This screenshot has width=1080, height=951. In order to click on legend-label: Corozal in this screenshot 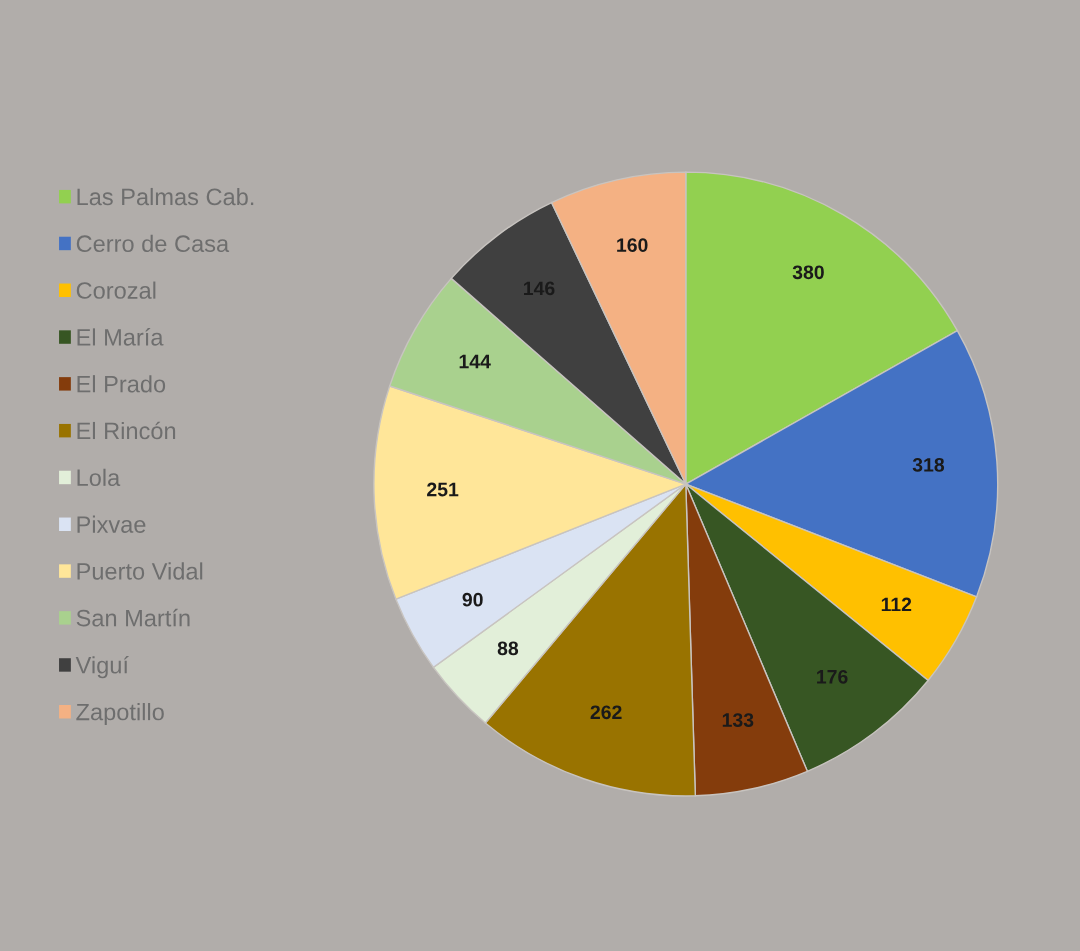, I will do `click(116, 290)`.